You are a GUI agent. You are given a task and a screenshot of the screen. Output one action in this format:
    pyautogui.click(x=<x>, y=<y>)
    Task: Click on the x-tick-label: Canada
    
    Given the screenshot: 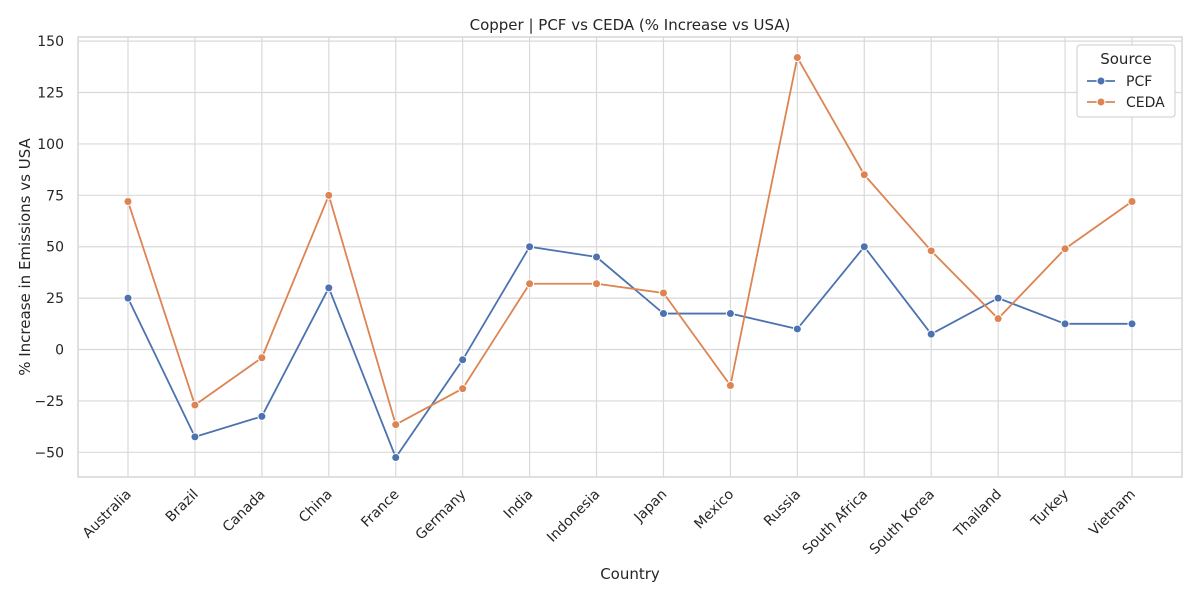 What is the action you would take?
    pyautogui.click(x=244, y=511)
    